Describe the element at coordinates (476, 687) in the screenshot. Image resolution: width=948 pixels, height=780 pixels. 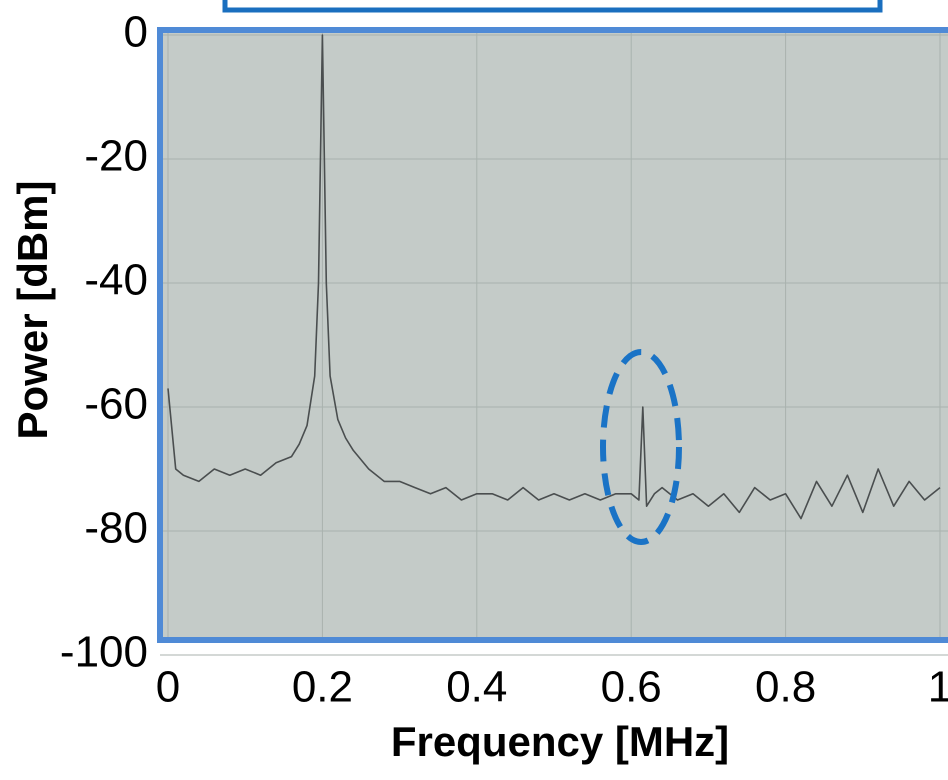
I see `x-tick-label: 0.4` at that location.